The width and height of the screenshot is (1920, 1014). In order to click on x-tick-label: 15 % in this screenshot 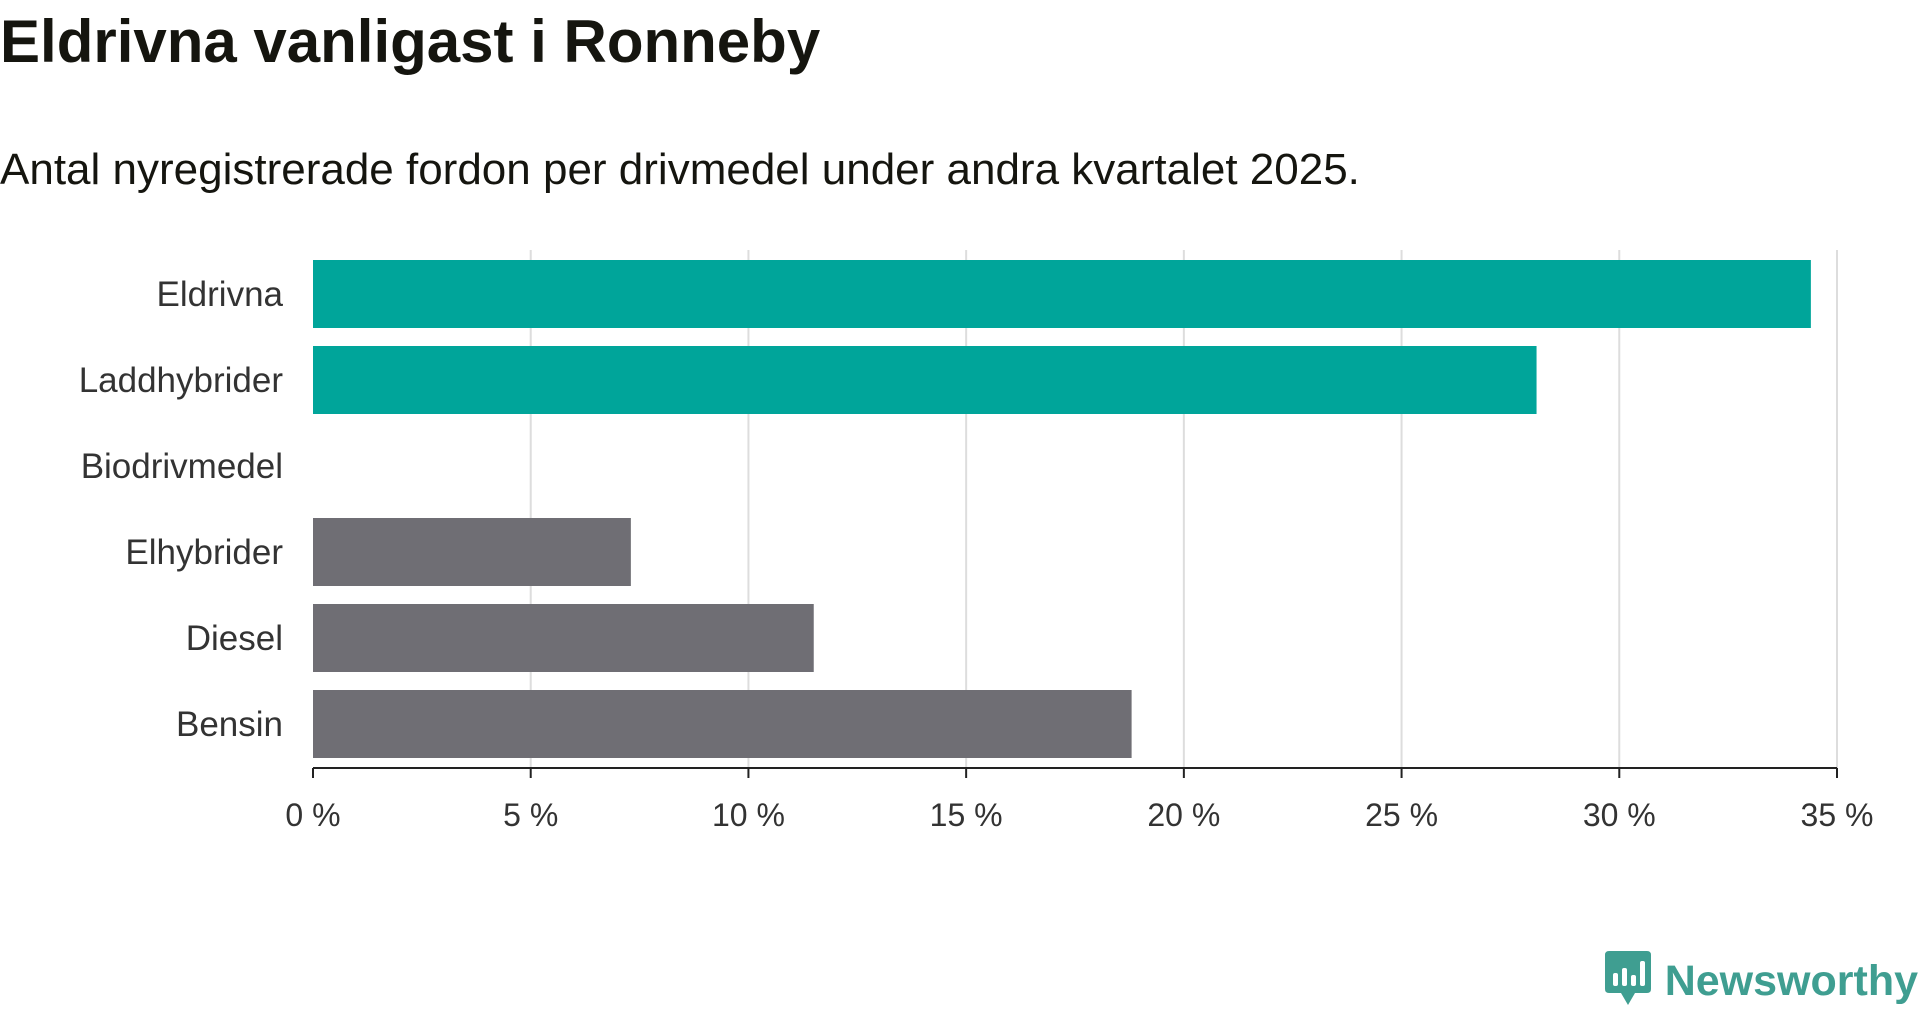, I will do `click(966, 815)`.